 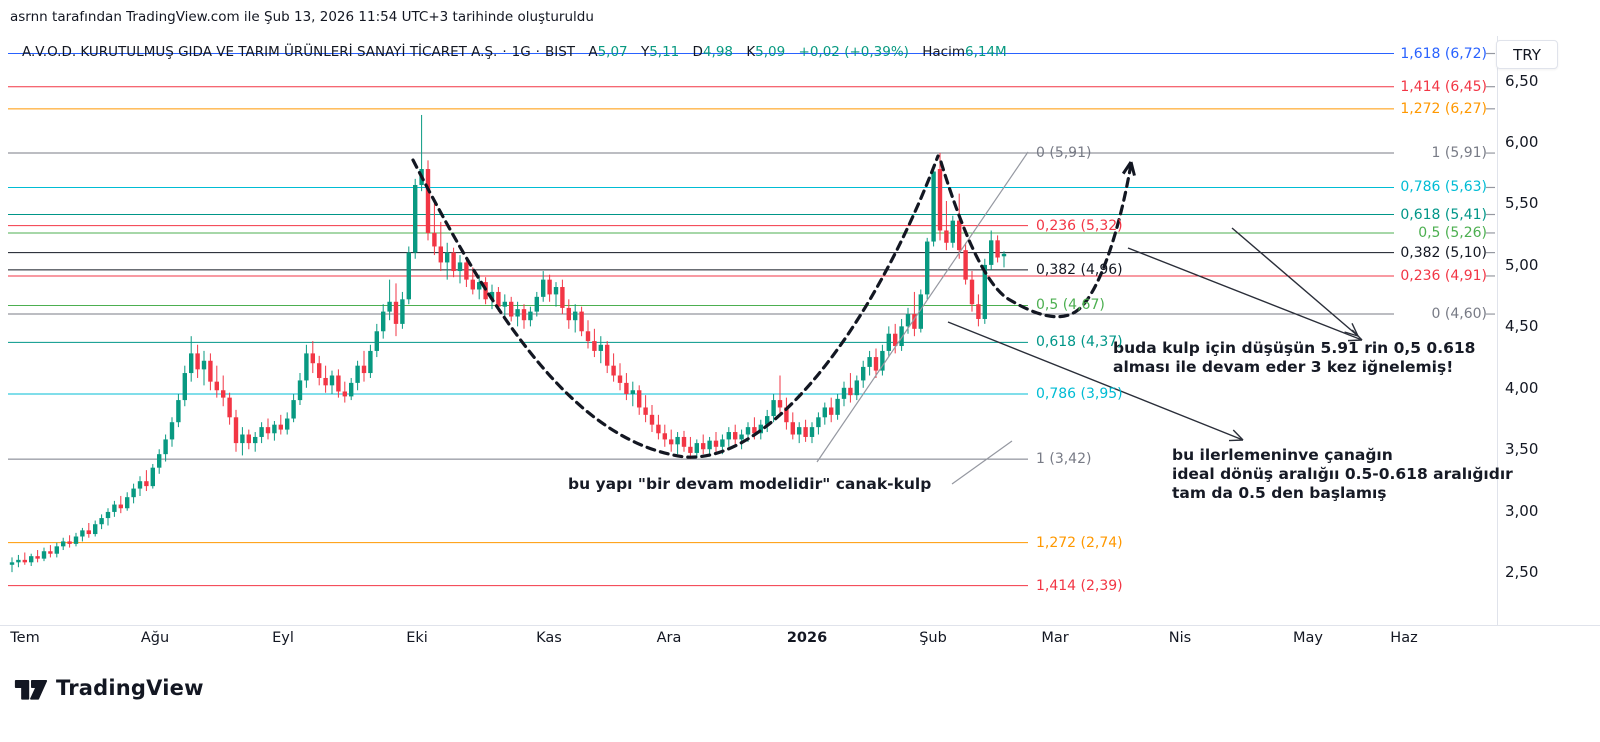 I want to click on handle-curve, so click(x=1036, y=239).